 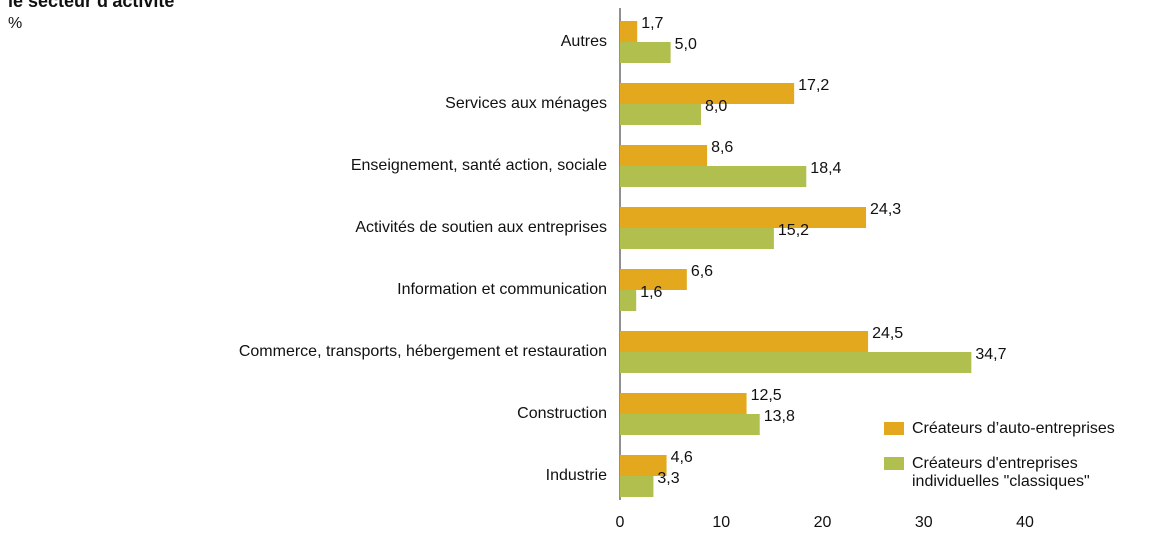 I want to click on category-label: Industrie, so click(x=576, y=475).